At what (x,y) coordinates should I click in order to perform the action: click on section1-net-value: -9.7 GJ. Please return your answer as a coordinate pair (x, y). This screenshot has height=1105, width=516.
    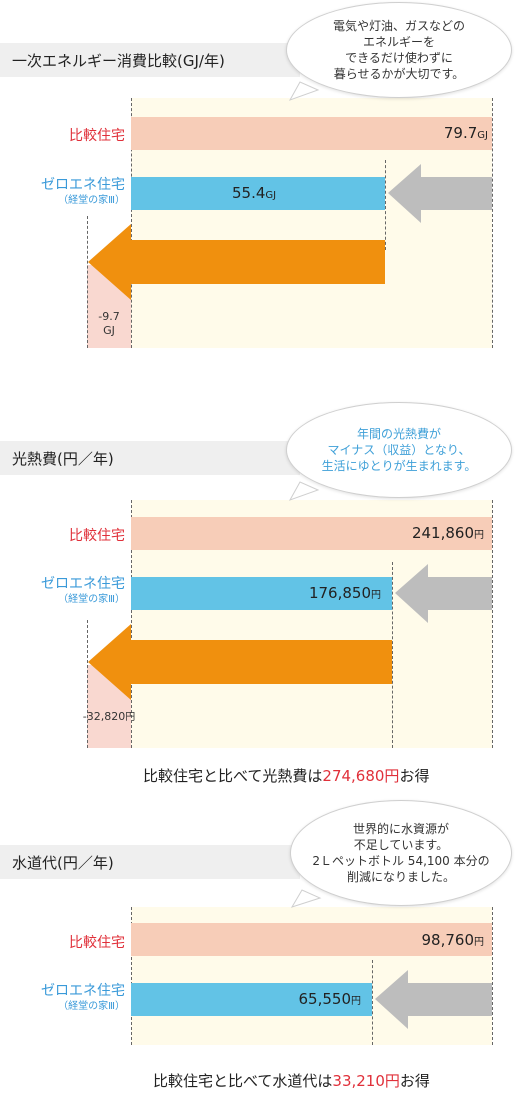
    Looking at the image, I should click on (109, 323).